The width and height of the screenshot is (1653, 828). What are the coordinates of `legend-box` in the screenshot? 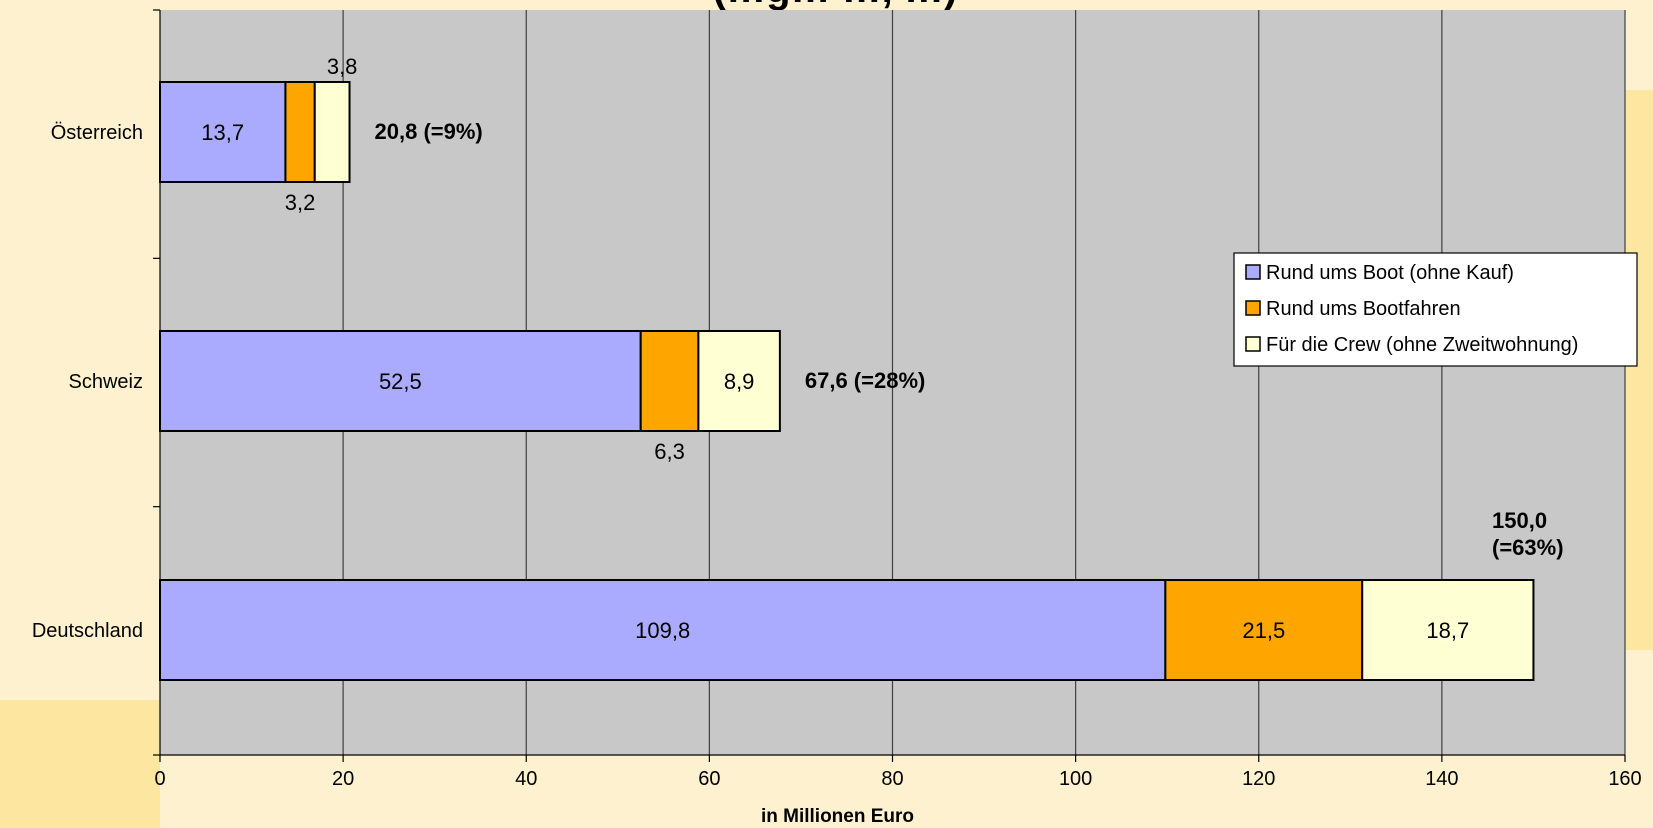 It's located at (1435, 309).